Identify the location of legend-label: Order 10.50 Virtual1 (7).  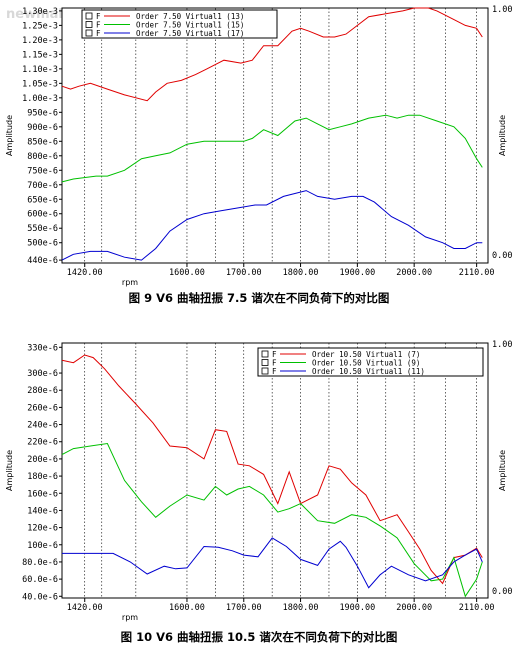
(366, 354).